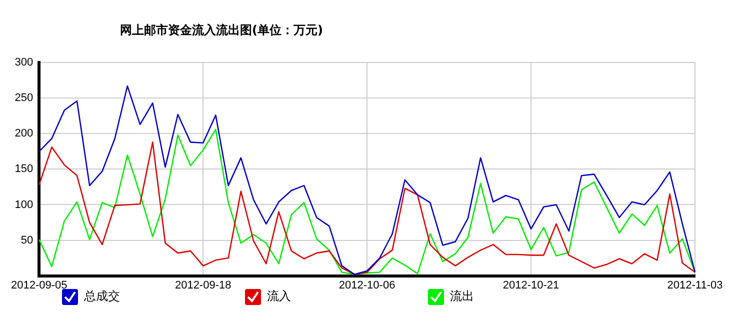 The width and height of the screenshot is (743, 328). I want to click on y-tick-label: 100, so click(24, 204).